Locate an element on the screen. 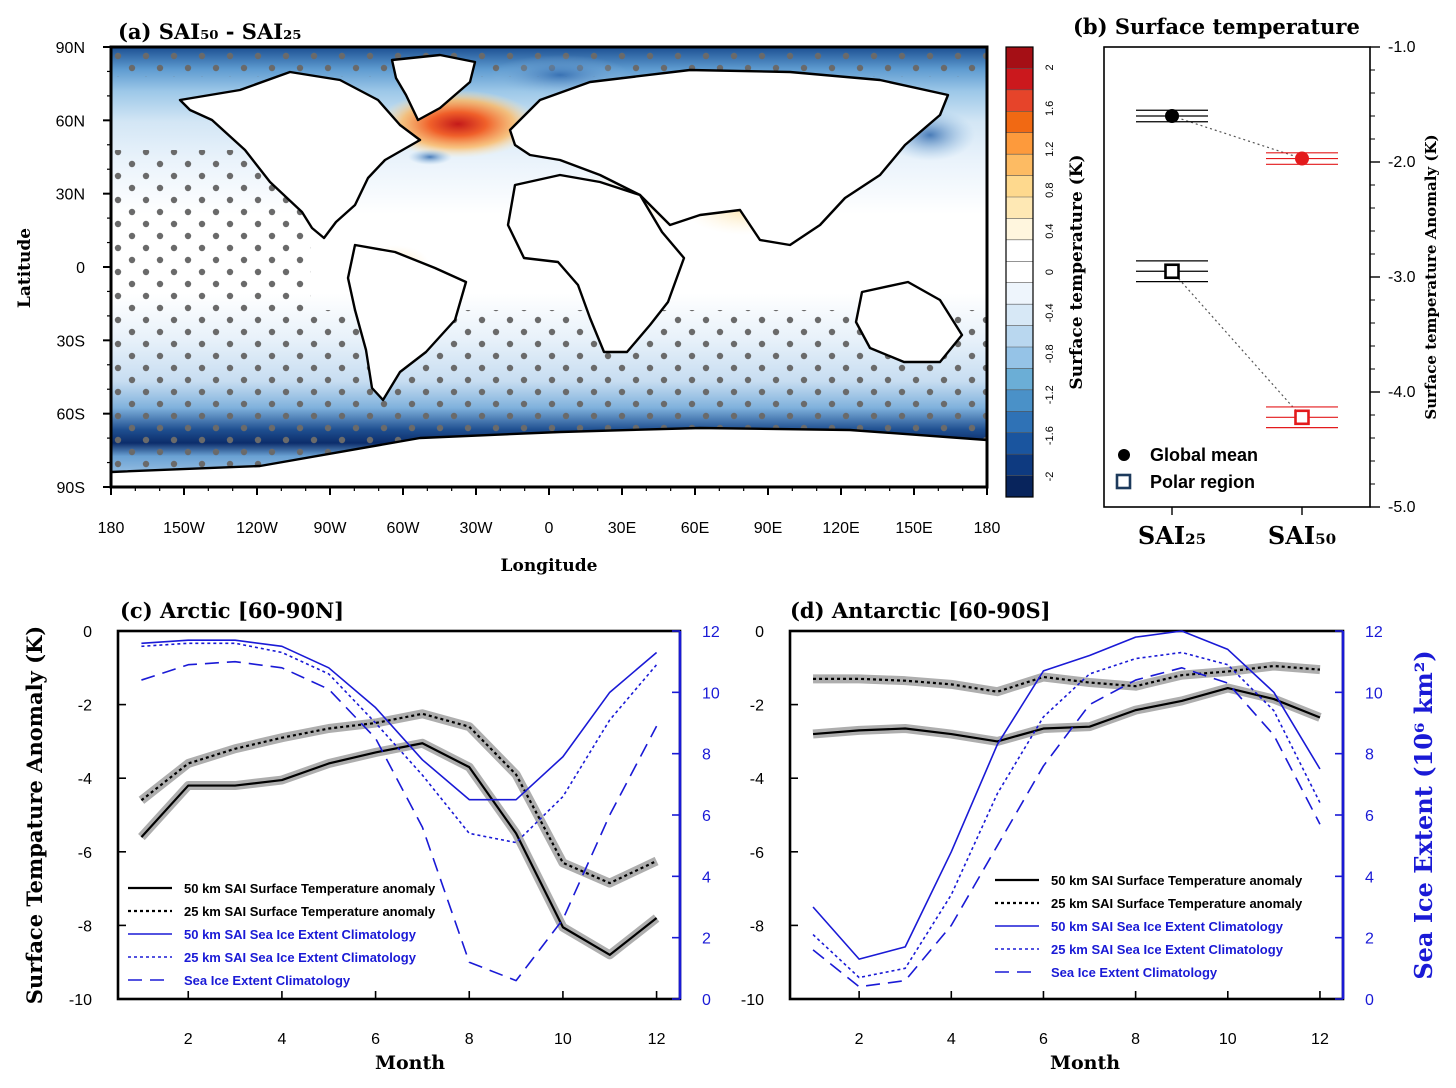 The image size is (1456, 1088). colorbar-label: Surface temperature (K) is located at coordinates (1077, 271).